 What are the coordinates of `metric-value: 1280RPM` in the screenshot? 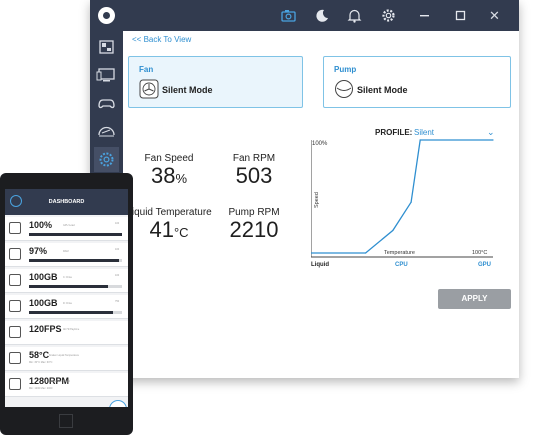 It's located at (49, 381).